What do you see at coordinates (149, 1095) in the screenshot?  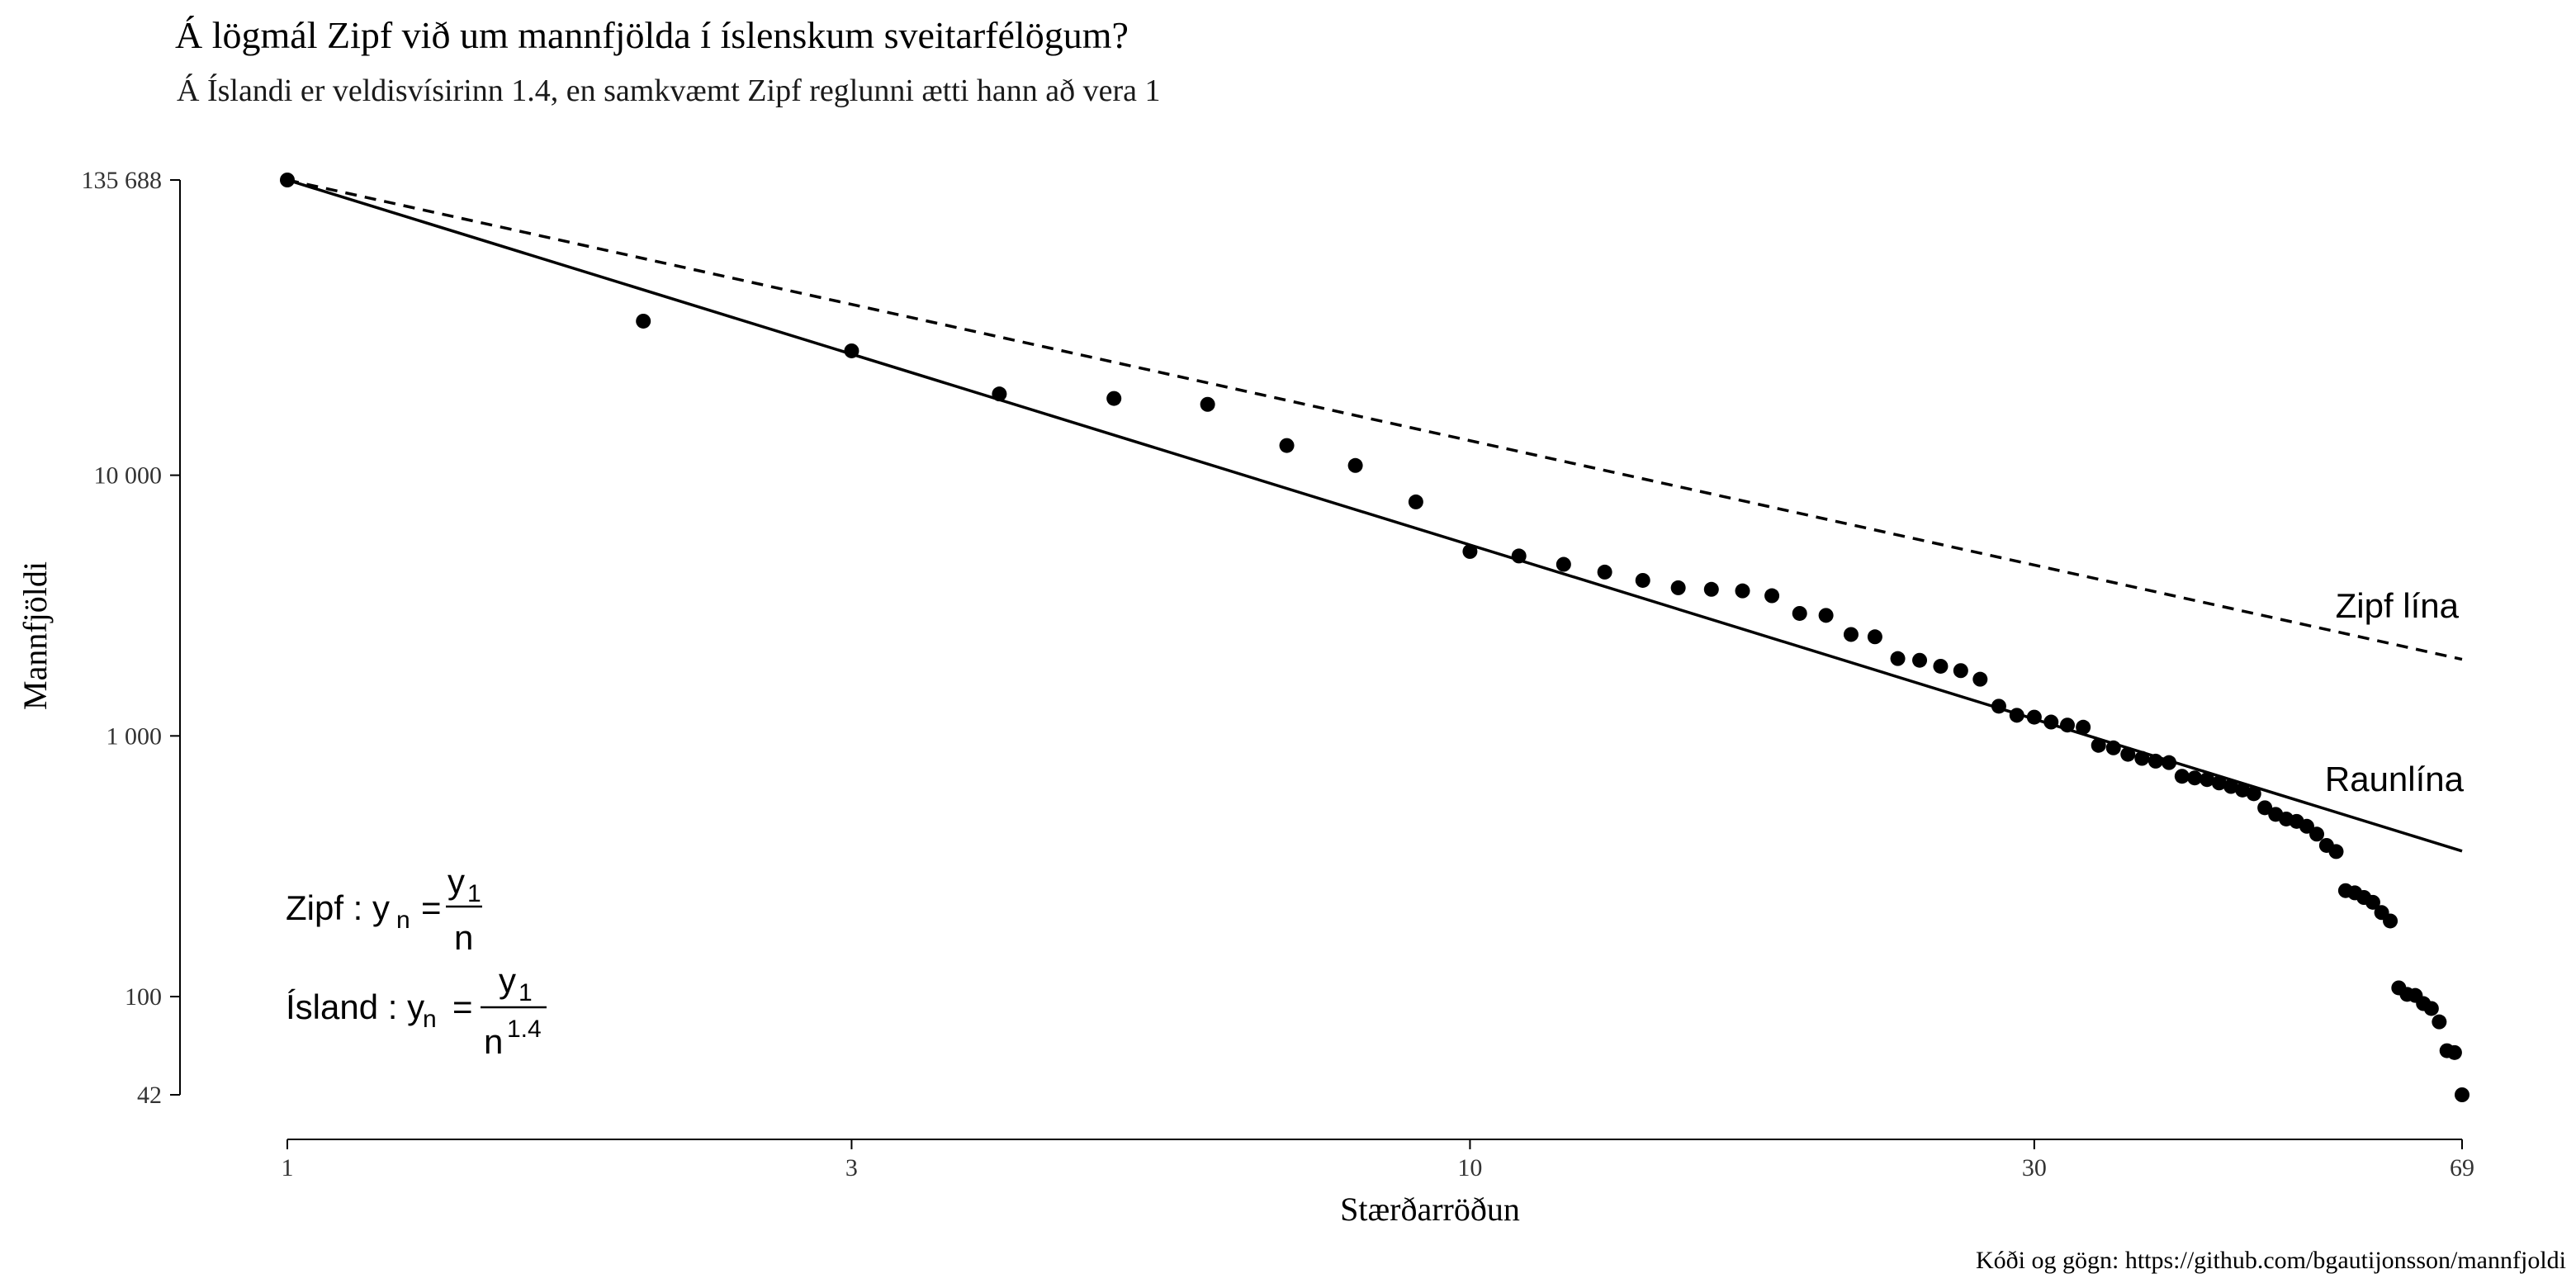 I see `y-tick-label: 42` at bounding box center [149, 1095].